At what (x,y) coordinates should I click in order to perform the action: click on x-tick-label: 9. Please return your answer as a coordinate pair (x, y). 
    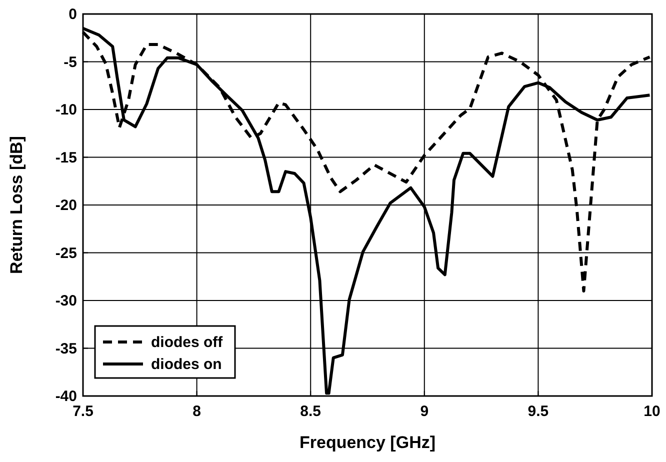
    Looking at the image, I should click on (424, 411).